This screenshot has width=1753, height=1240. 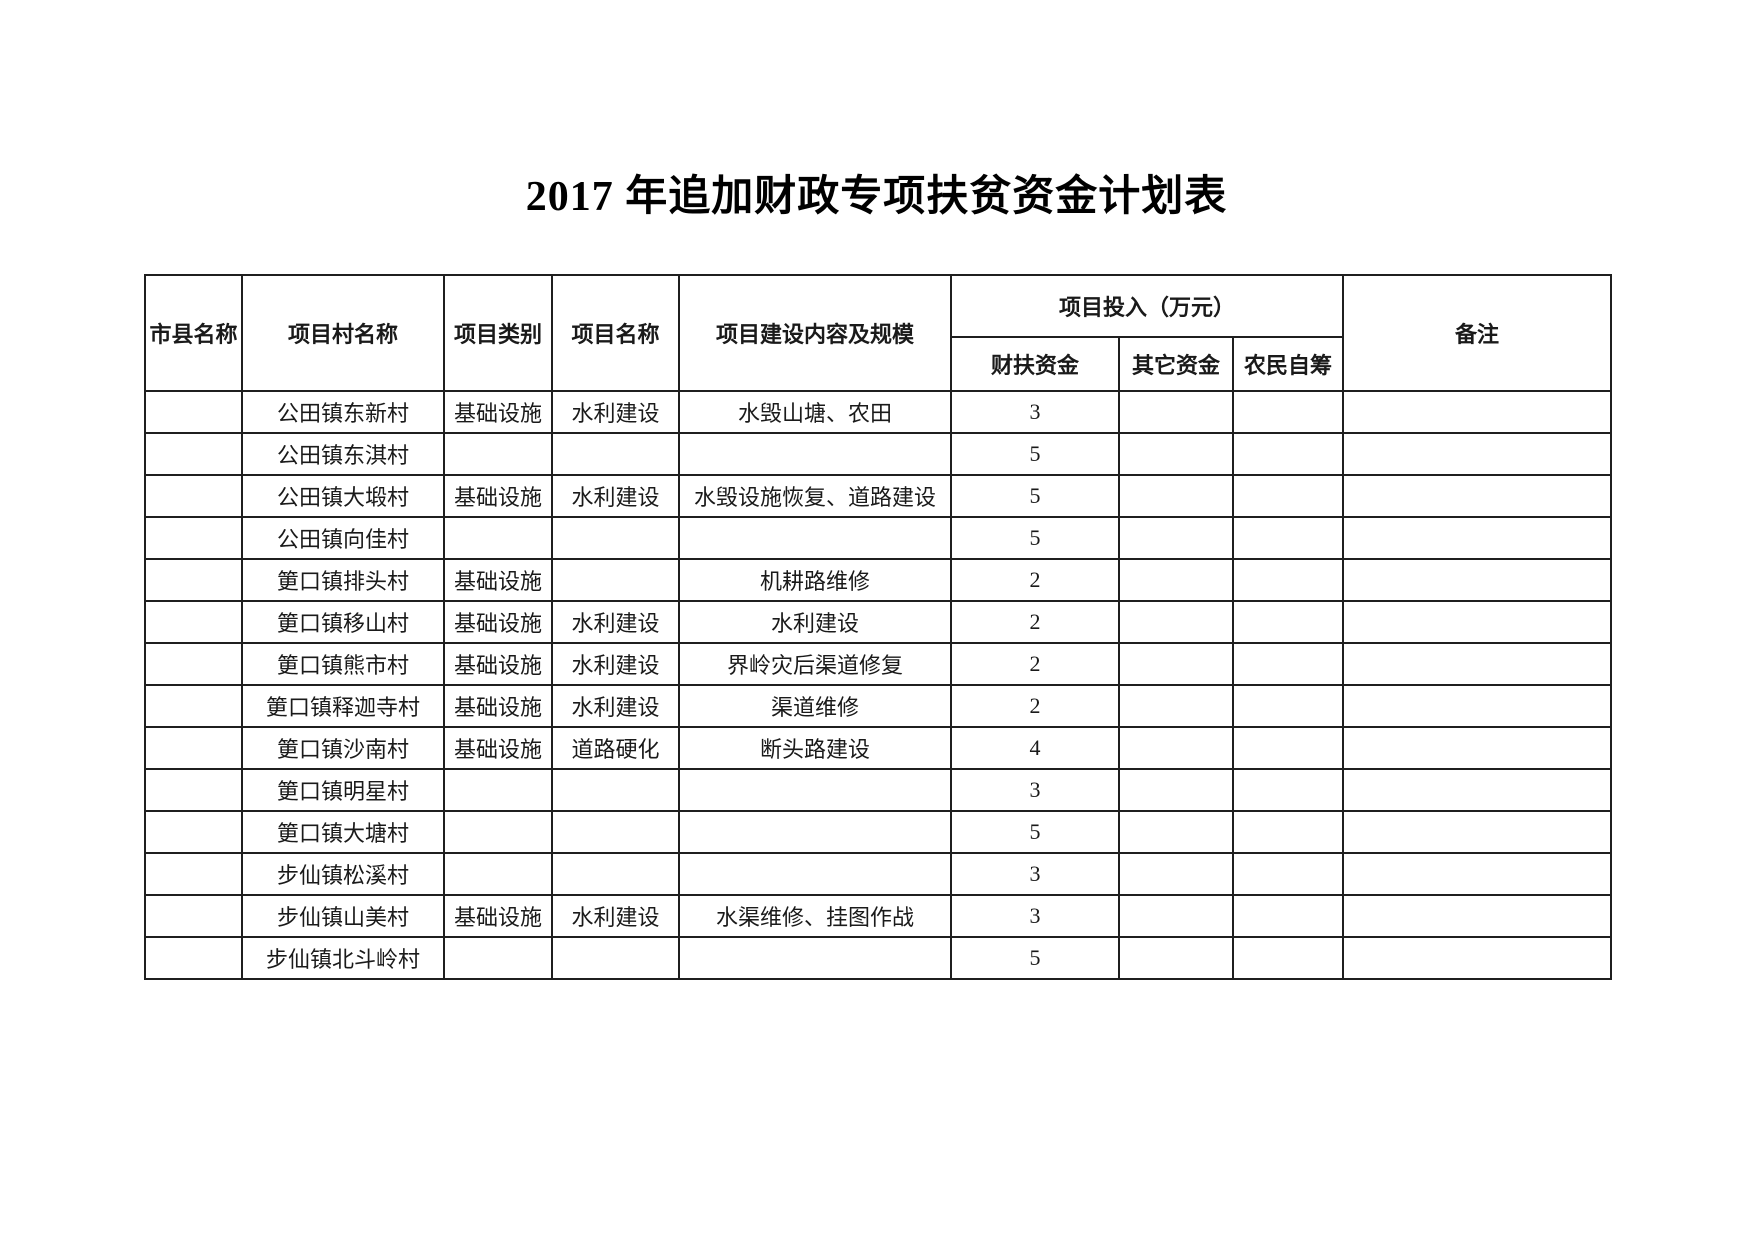 I want to click on table-row: 公田镇东淇村 5, so click(x=878, y=454).